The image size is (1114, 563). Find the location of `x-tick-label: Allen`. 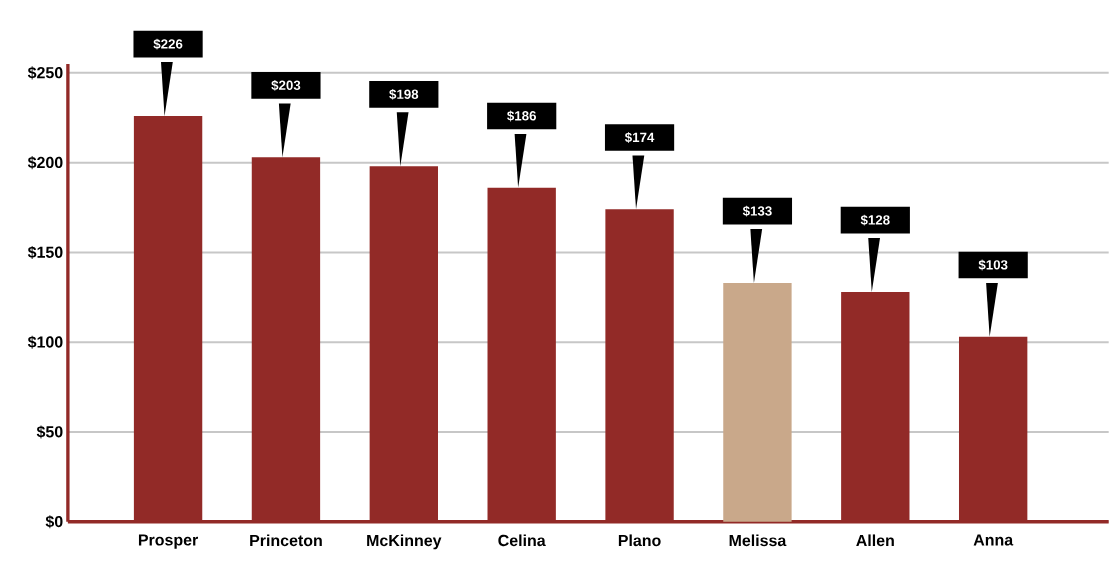

x-tick-label: Allen is located at coordinates (875, 540).